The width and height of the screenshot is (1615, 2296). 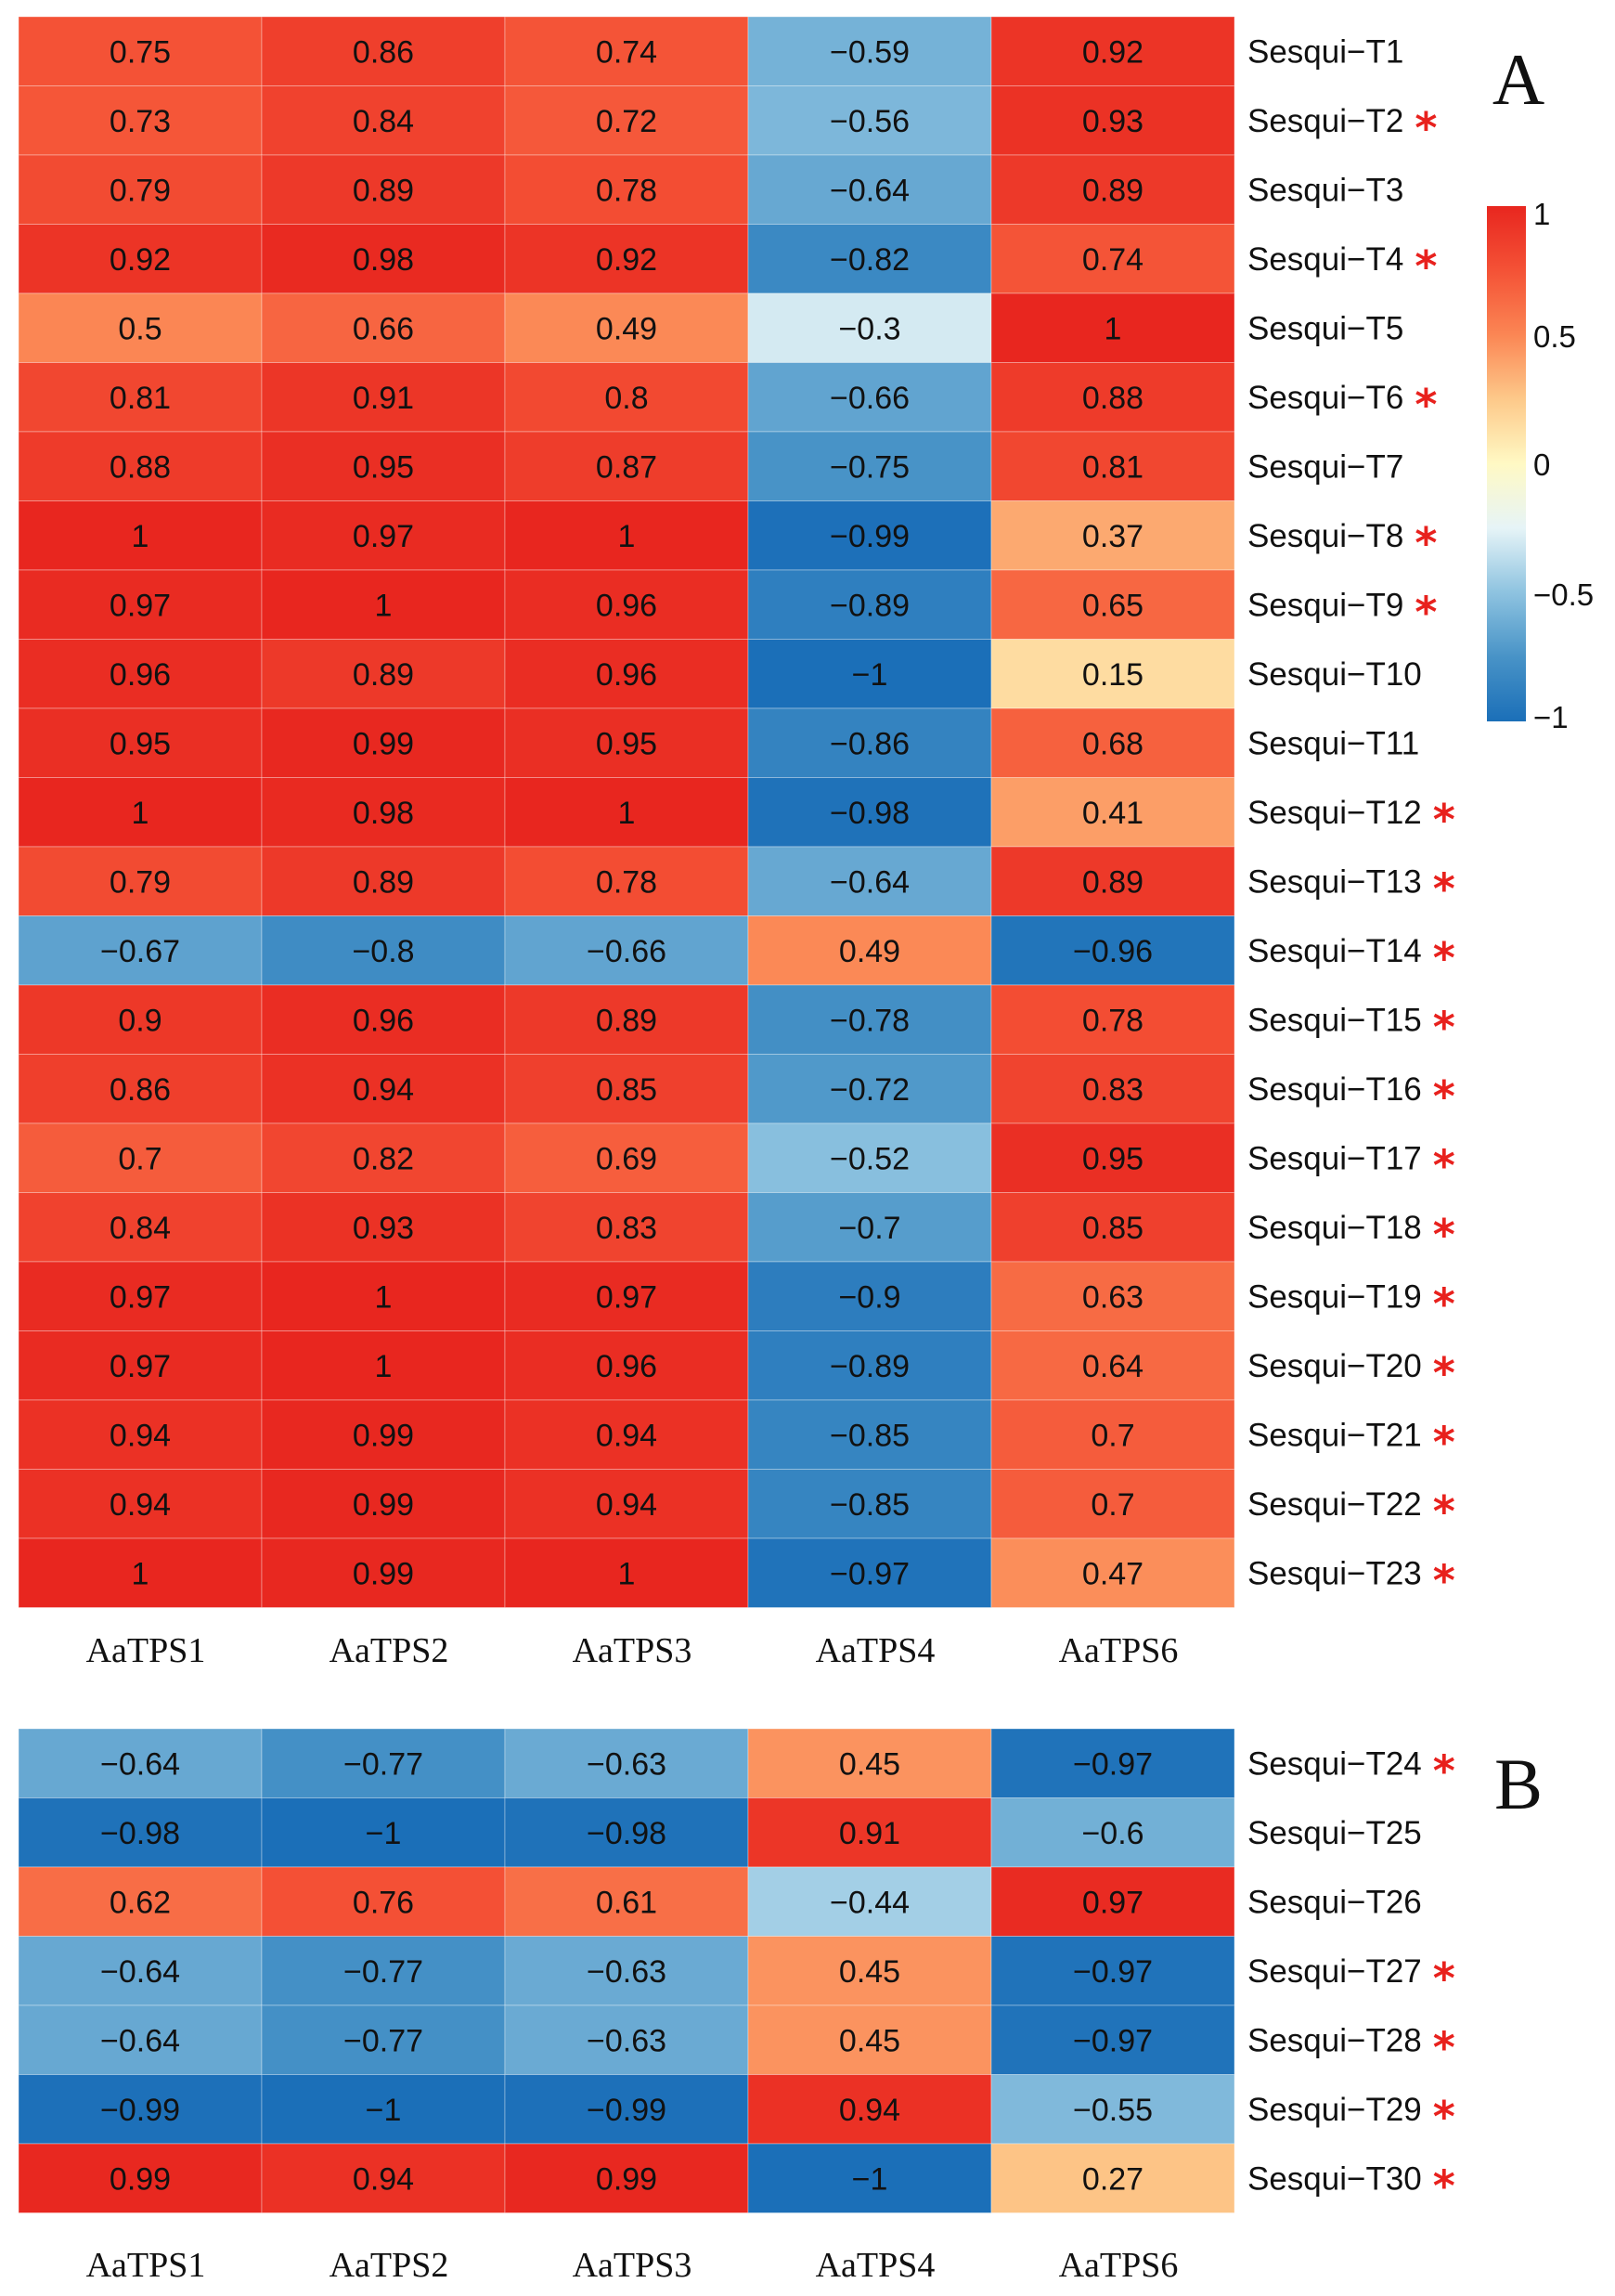 What do you see at coordinates (1518, 1784) in the screenshot?
I see `panel-letter: B` at bounding box center [1518, 1784].